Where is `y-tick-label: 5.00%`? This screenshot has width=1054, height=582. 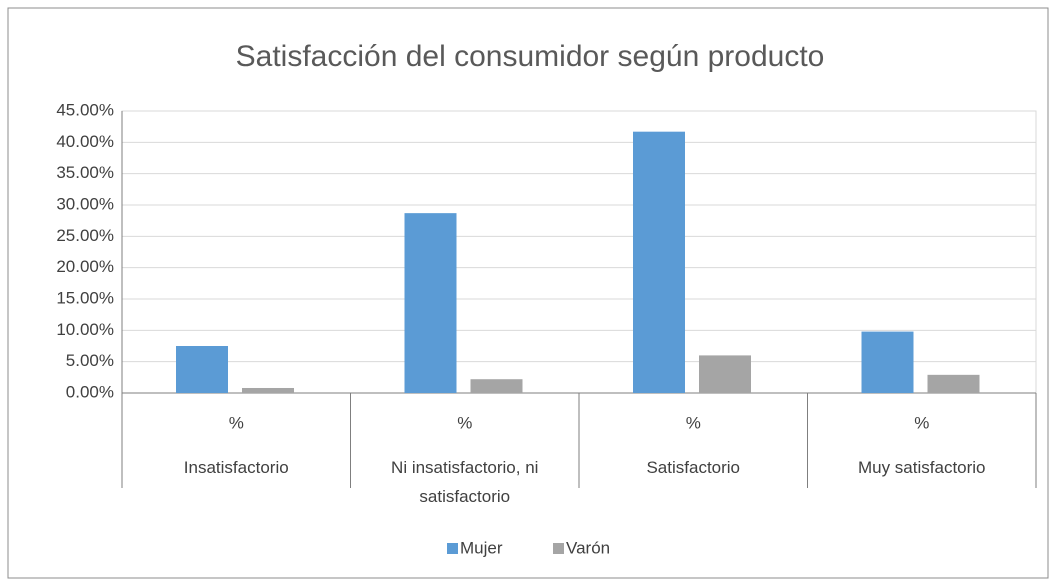
y-tick-label: 5.00% is located at coordinates (90, 360).